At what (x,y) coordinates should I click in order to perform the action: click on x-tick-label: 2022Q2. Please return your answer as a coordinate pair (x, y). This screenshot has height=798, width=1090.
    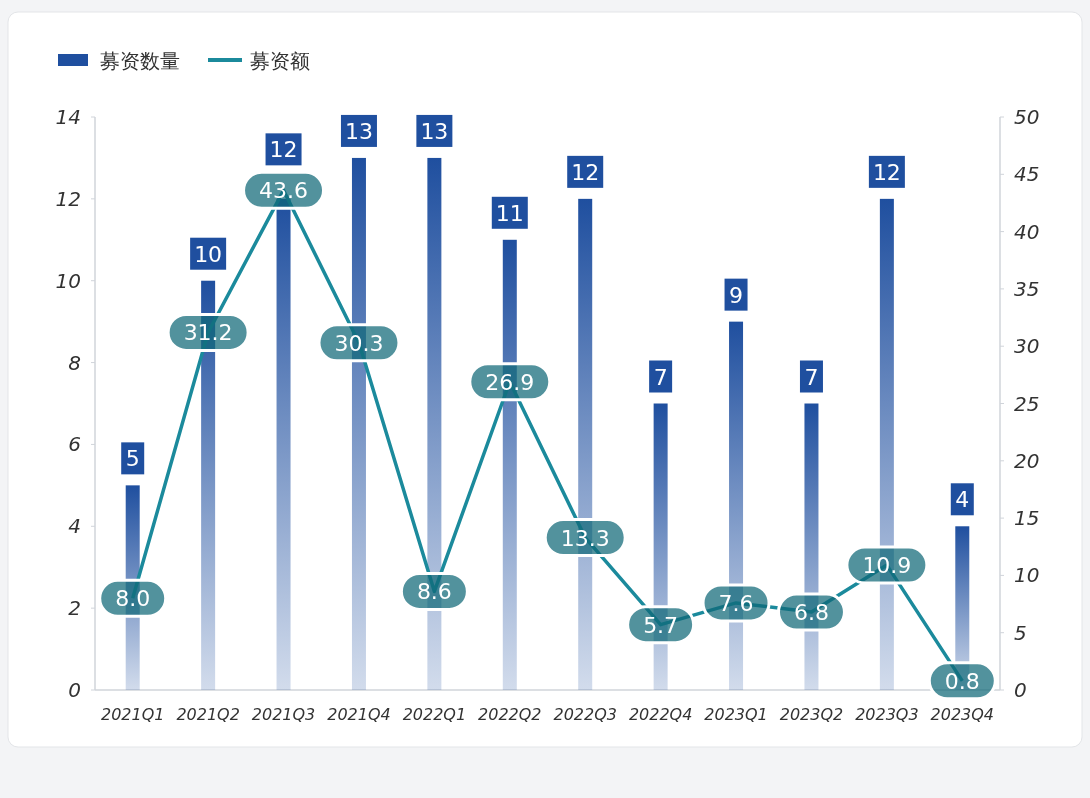
    Looking at the image, I should click on (510, 714).